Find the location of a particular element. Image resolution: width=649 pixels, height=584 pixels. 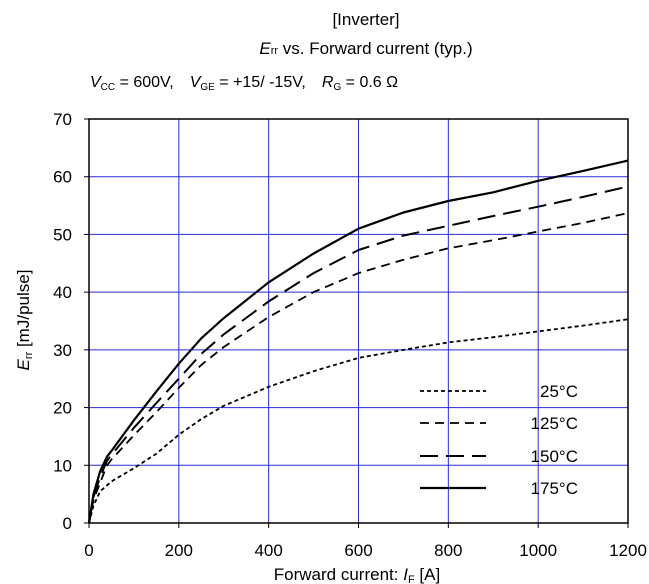

x-tick-label: 400 is located at coordinates (268, 550).